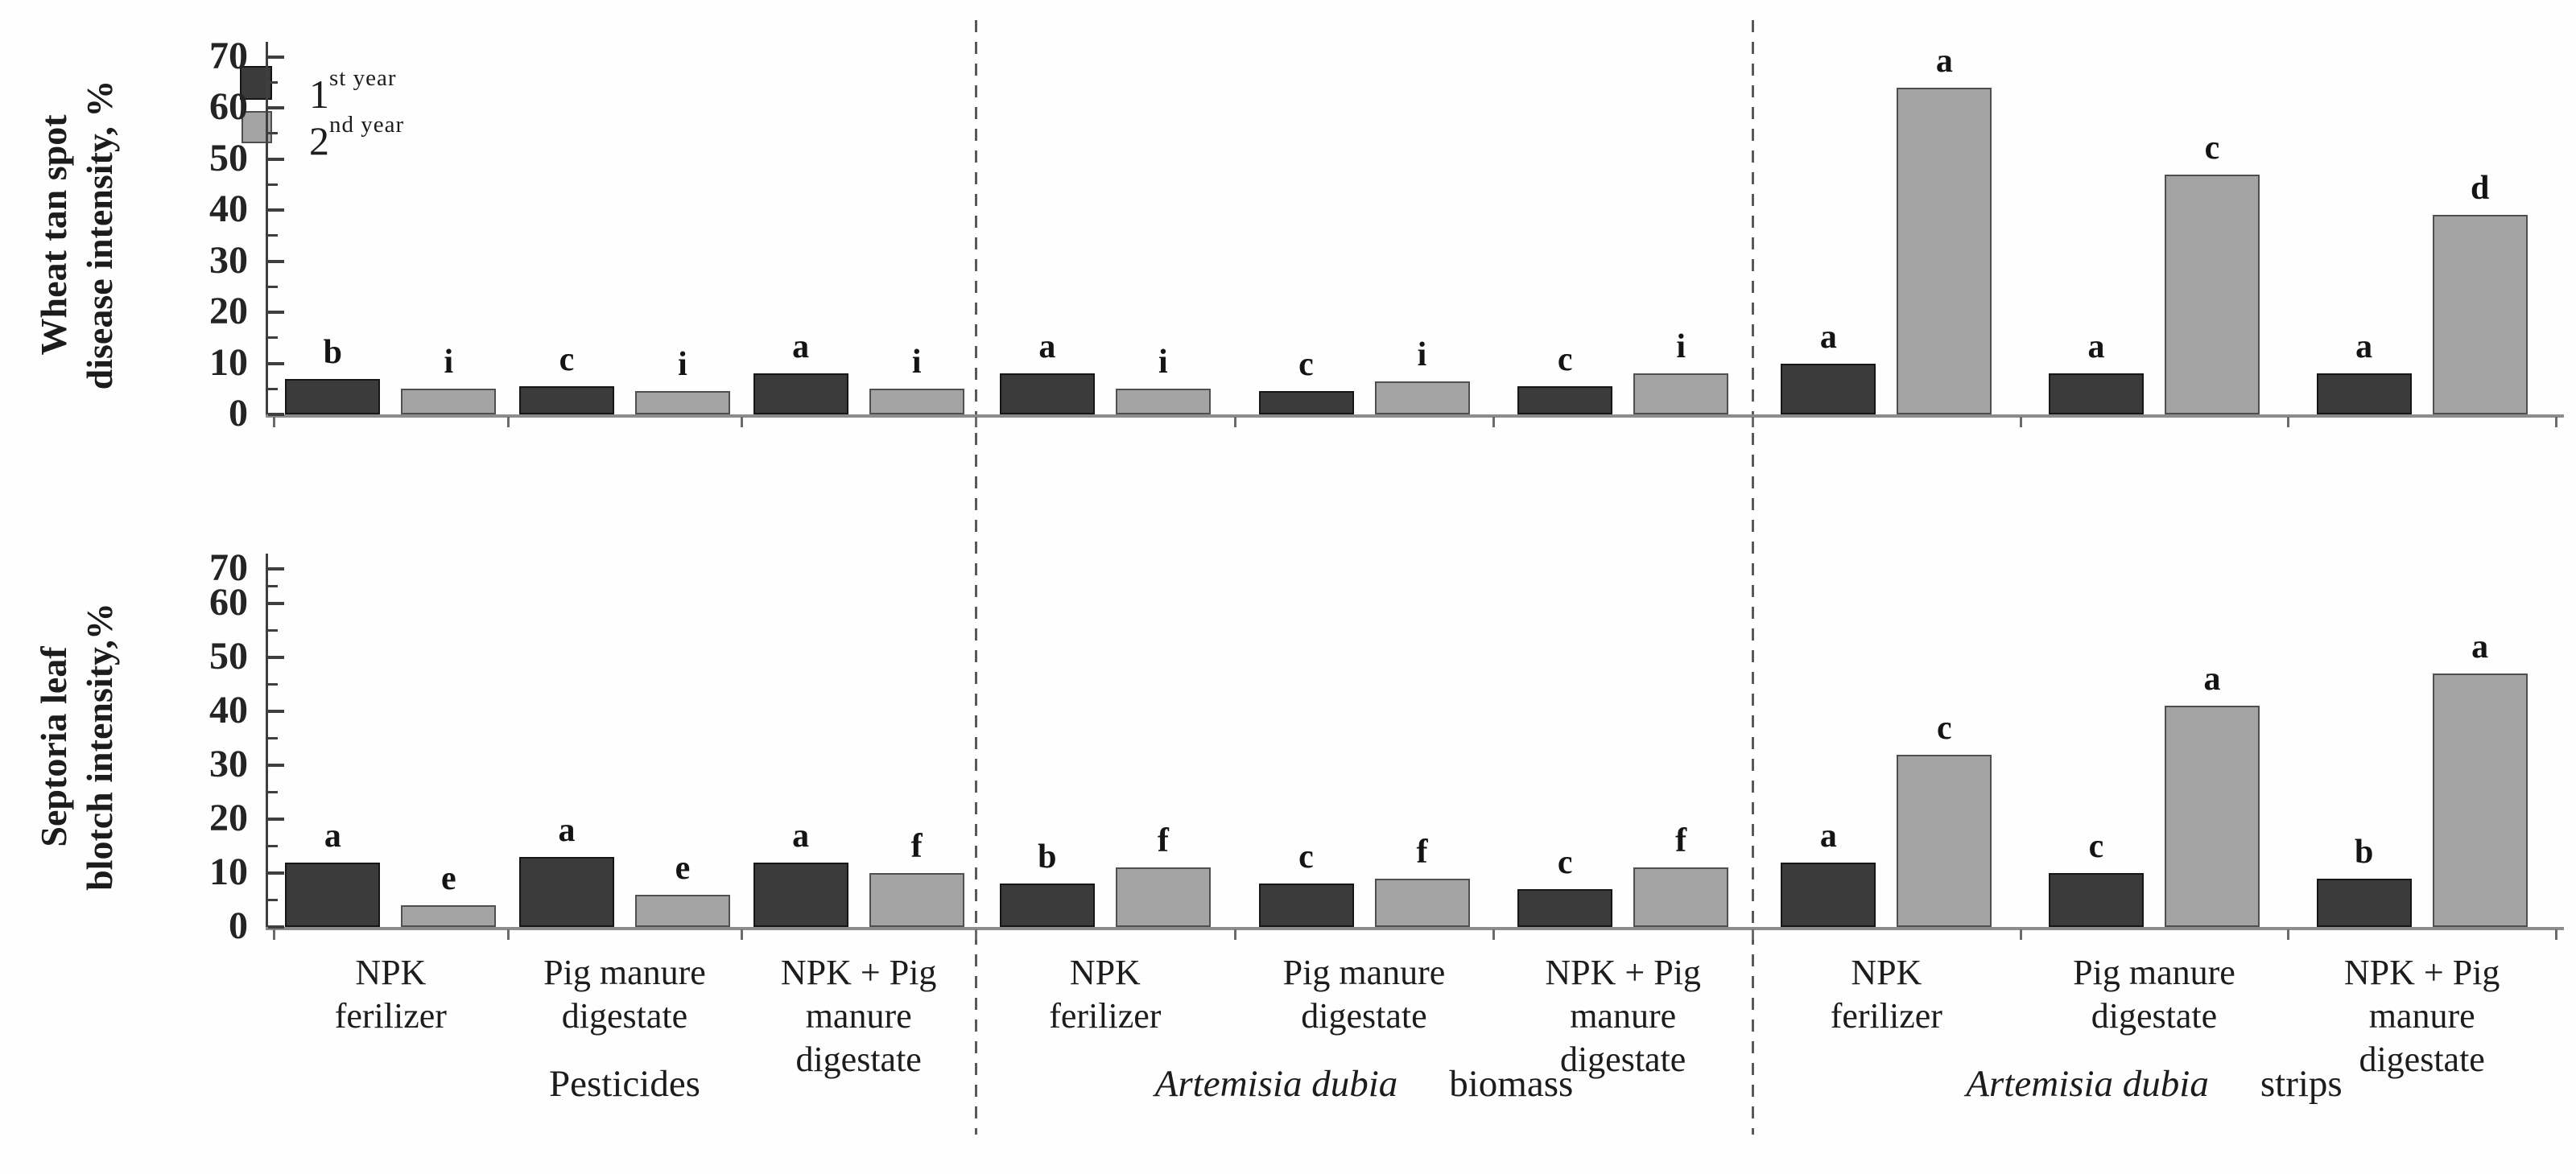 The height and width of the screenshot is (1174, 2576). What do you see at coordinates (1306, 905) in the screenshot?
I see `bar-year1-artemisia-dubia-biomass-g2` at bounding box center [1306, 905].